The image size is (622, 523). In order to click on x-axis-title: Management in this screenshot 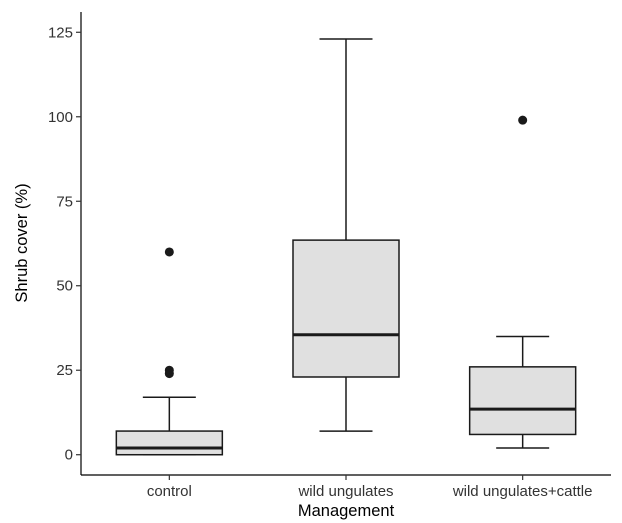, I will do `click(346, 511)`.